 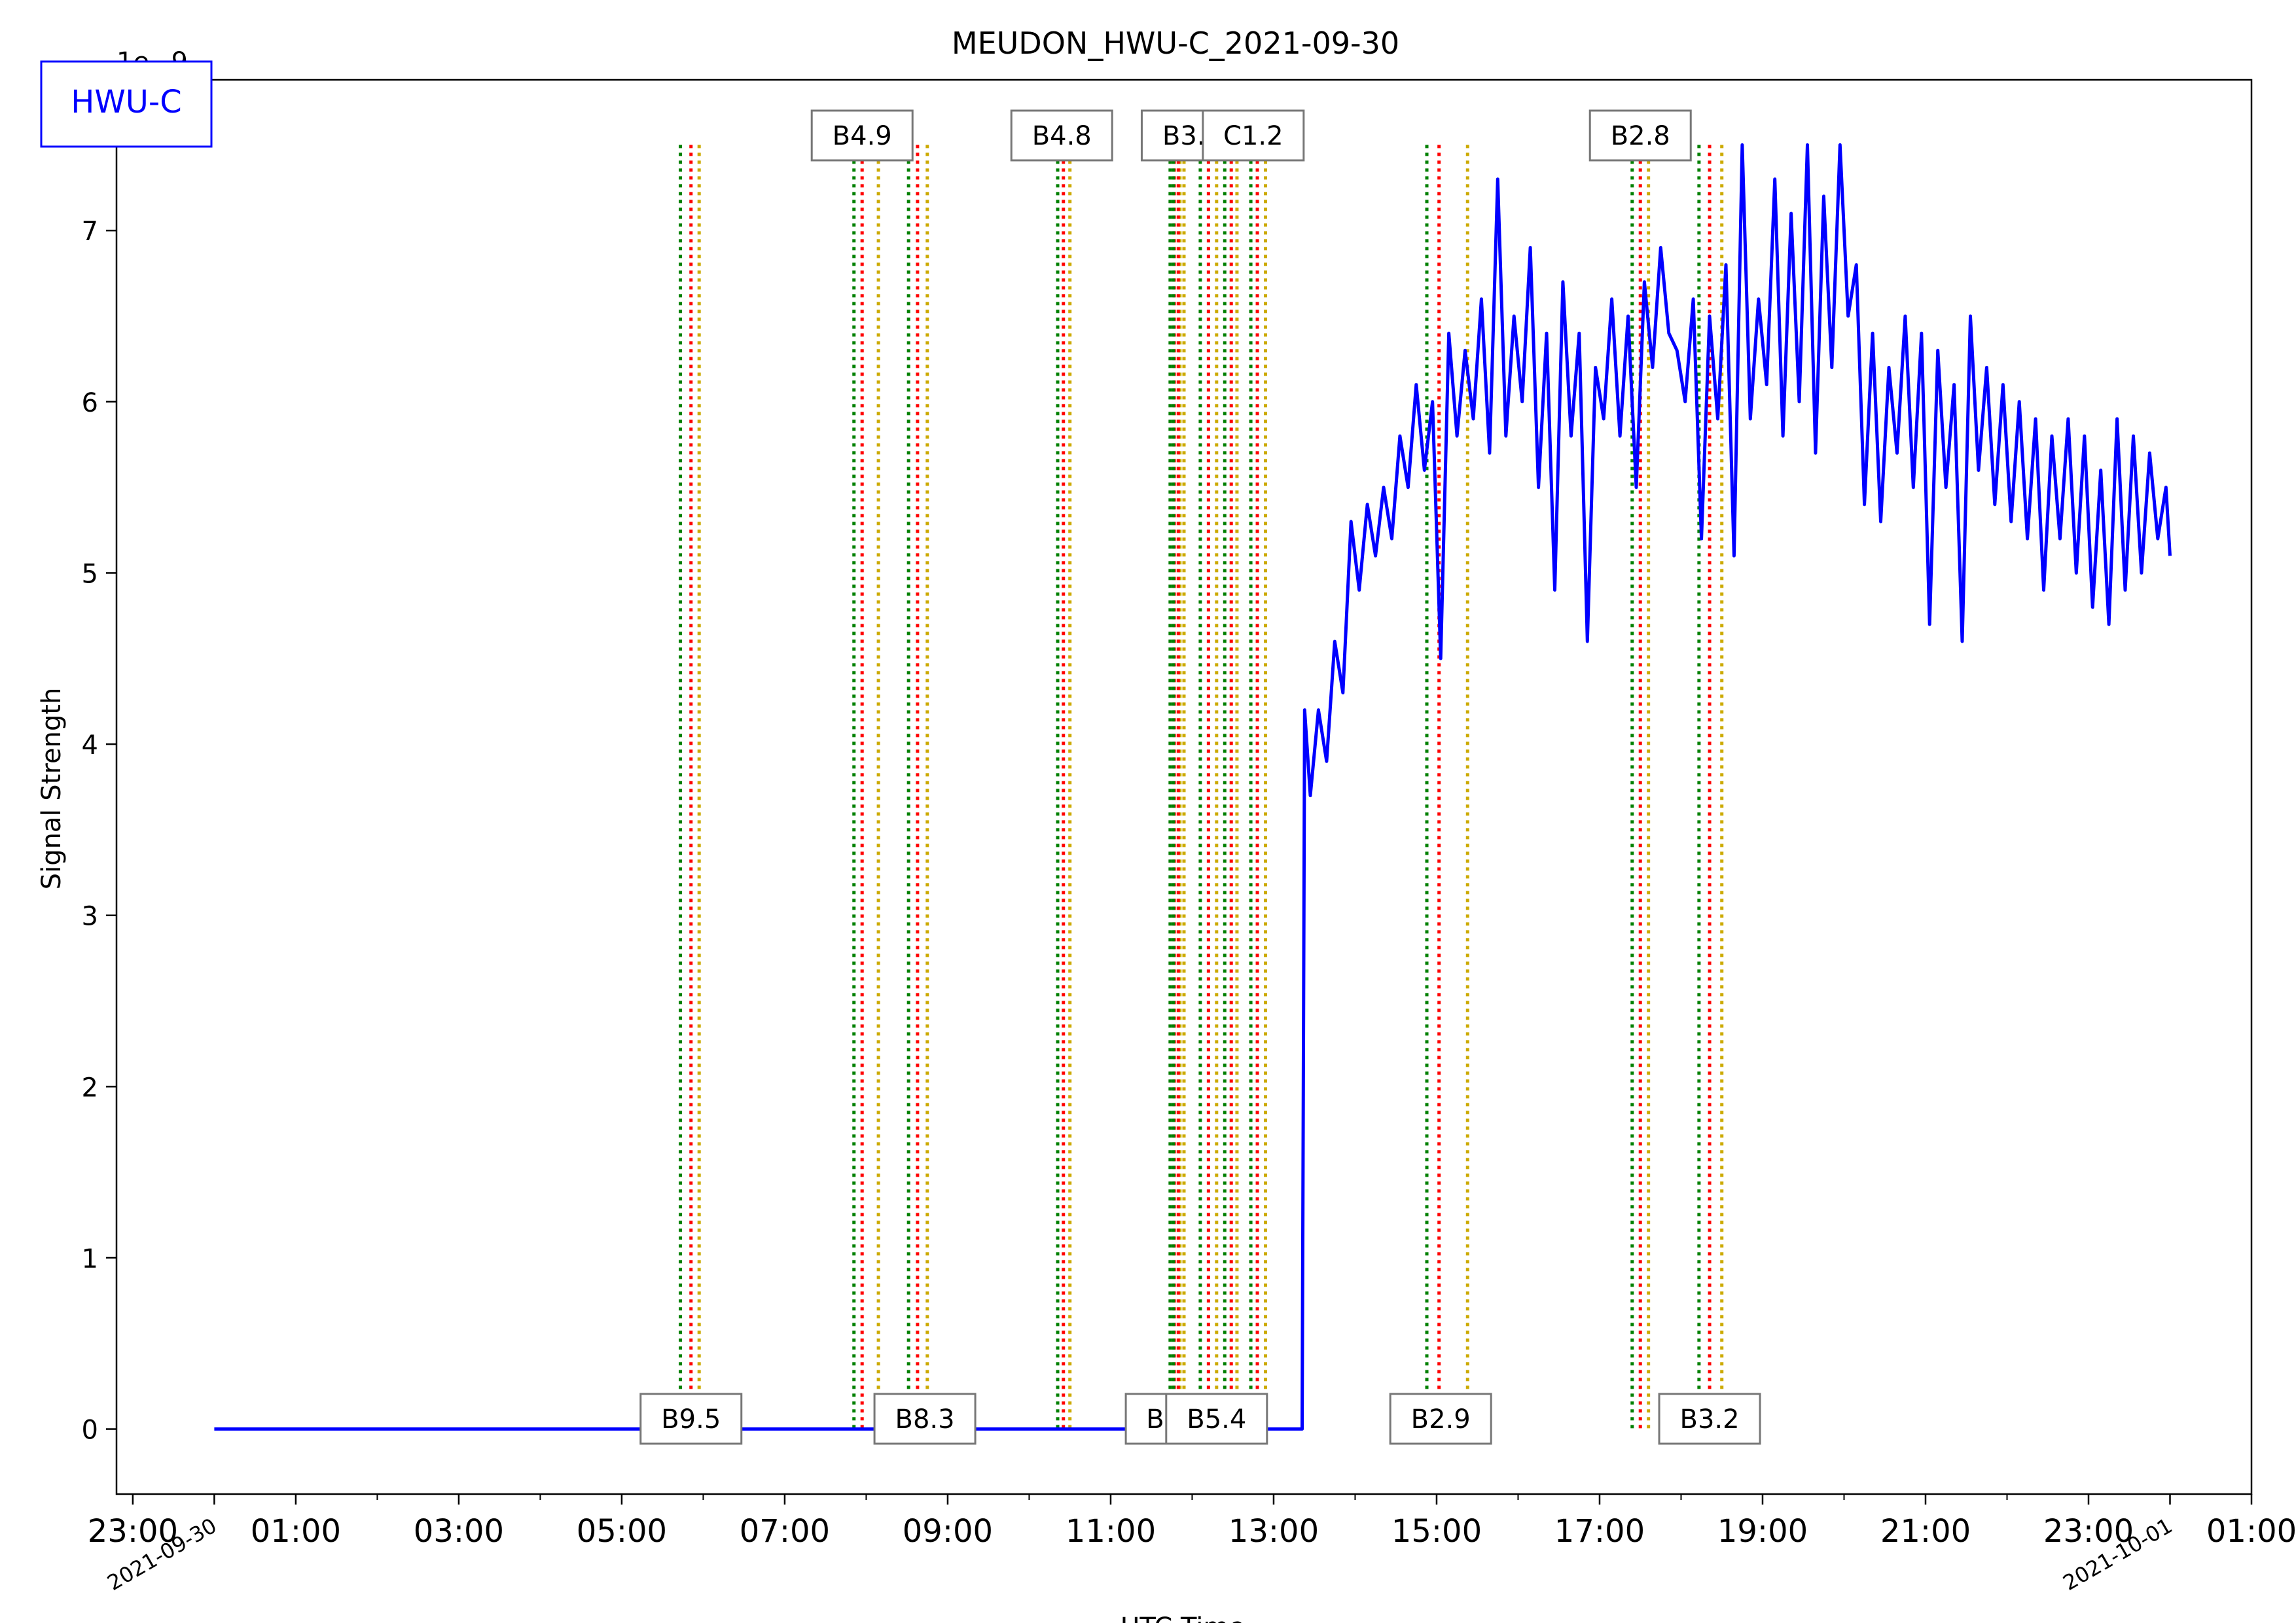 I want to click on flare-label: B3.2, so click(x=1710, y=1419).